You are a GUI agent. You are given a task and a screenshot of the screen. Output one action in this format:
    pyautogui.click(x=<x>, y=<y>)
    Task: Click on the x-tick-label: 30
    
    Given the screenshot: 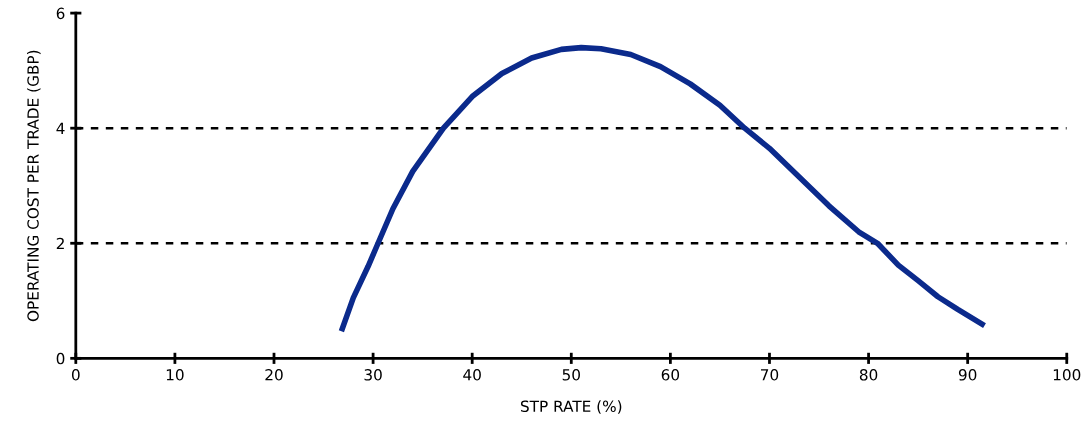 What is the action you would take?
    pyautogui.click(x=373, y=375)
    